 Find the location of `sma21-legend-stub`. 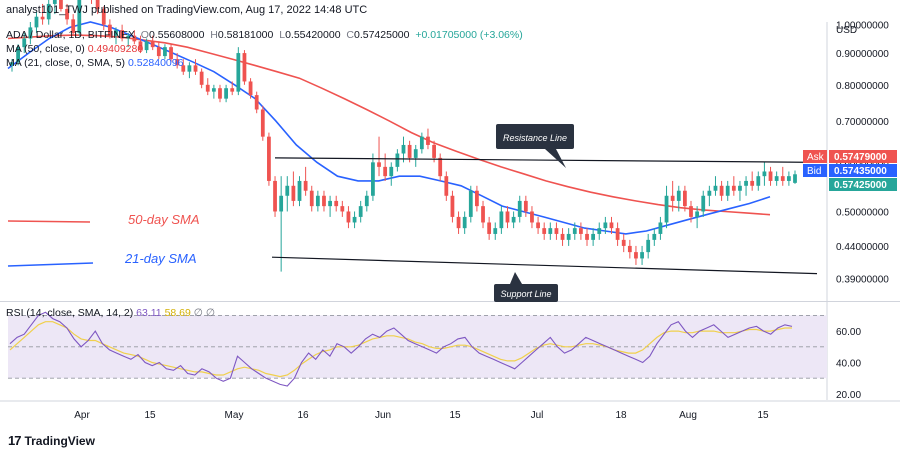

sma21-legend-stub is located at coordinates (50, 264).